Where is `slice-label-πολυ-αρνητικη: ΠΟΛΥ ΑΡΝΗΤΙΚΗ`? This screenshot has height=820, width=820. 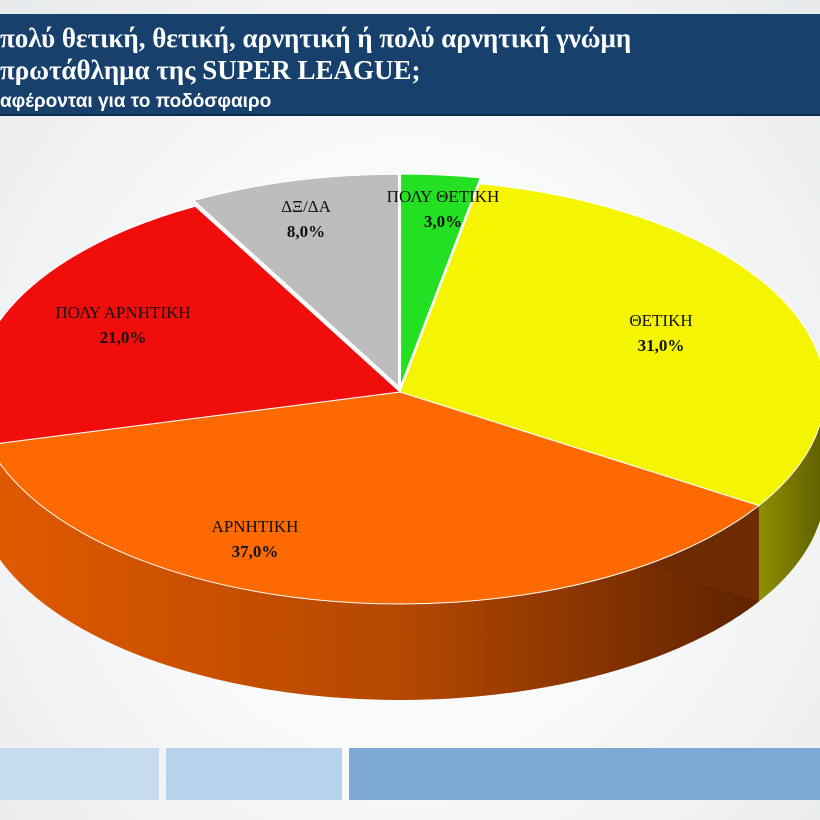
slice-label-πολυ-αρνητικη: ΠΟΛΥ ΑΡΝΗΤΙΚΗ is located at coordinates (122, 312).